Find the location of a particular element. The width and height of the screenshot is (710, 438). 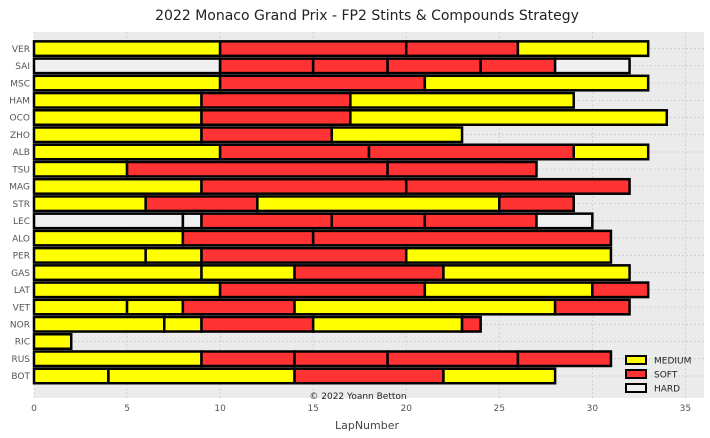

y-tick-label: LEC is located at coordinates (21, 222).